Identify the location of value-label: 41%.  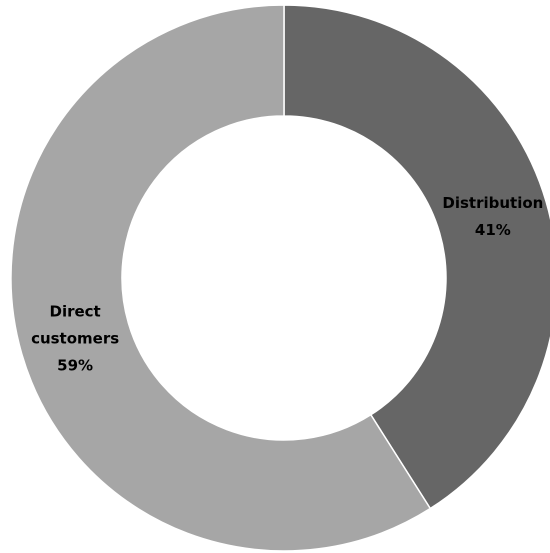
(492, 230).